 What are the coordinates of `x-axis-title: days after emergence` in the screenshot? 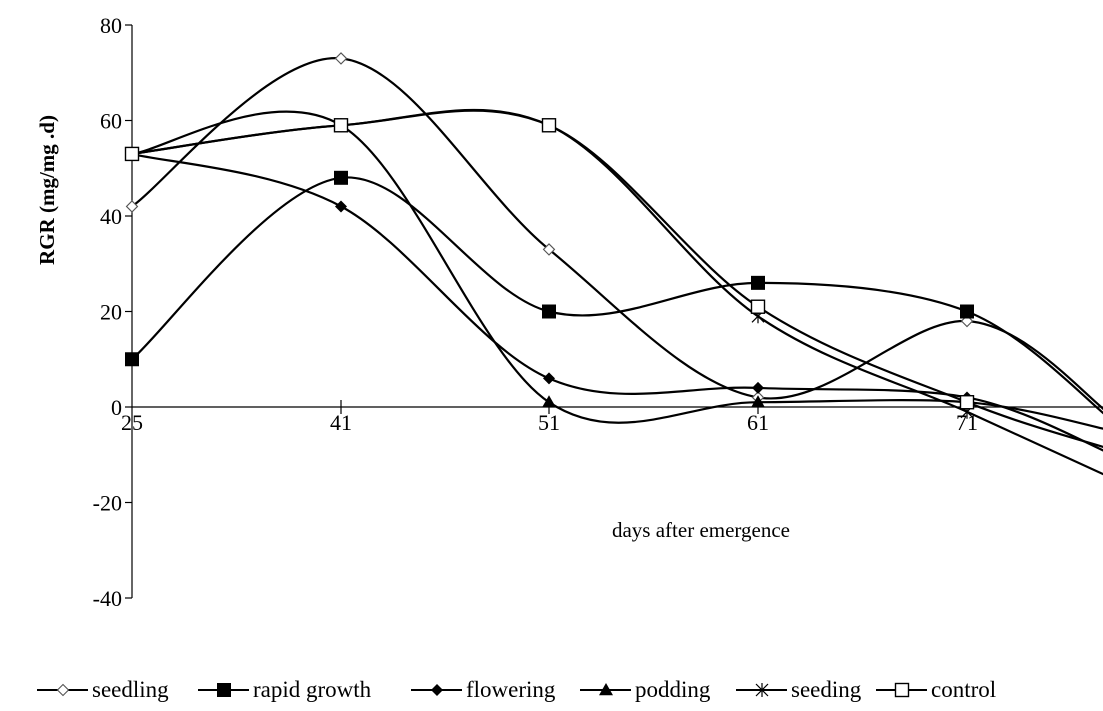 It's located at (701, 530).